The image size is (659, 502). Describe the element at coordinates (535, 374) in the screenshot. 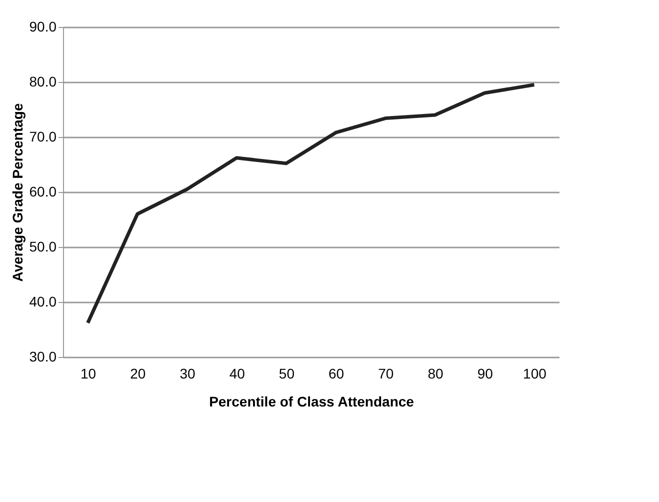

I see `x-tick-label: 100` at that location.